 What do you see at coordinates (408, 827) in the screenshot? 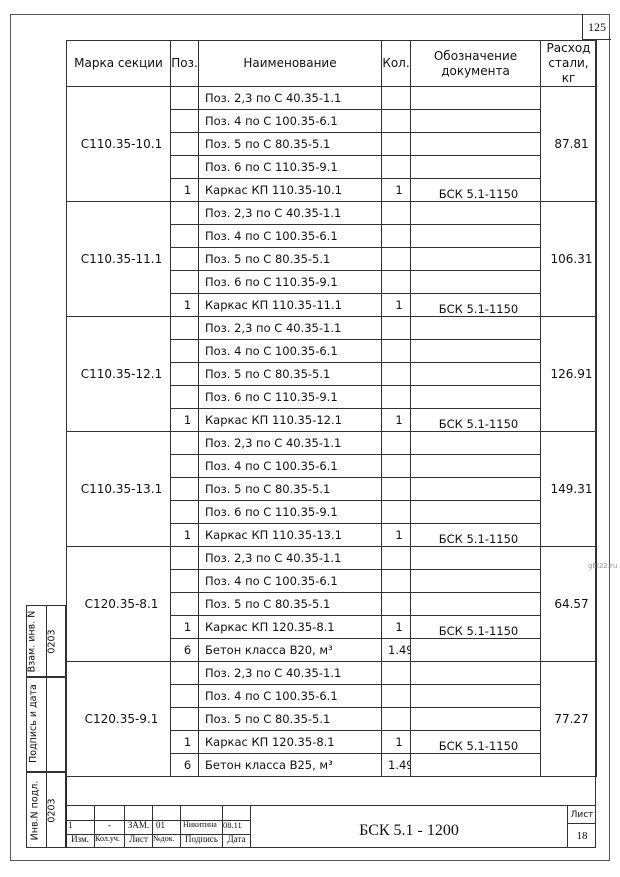
I see `document-code: БСК 5.1 - 1200` at bounding box center [408, 827].